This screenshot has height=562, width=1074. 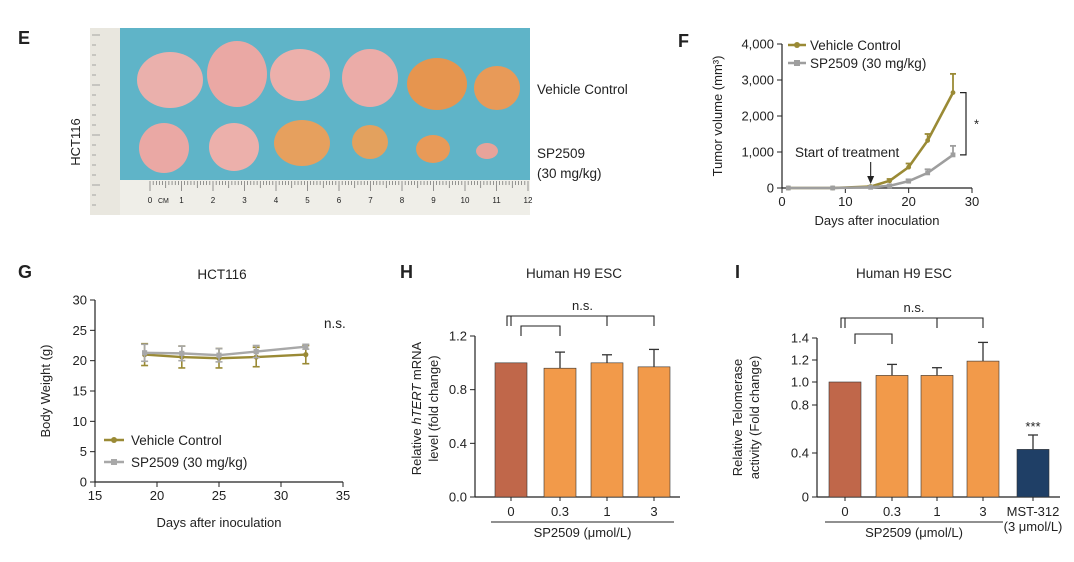 I want to click on ruler-number: 7, so click(x=370, y=200).